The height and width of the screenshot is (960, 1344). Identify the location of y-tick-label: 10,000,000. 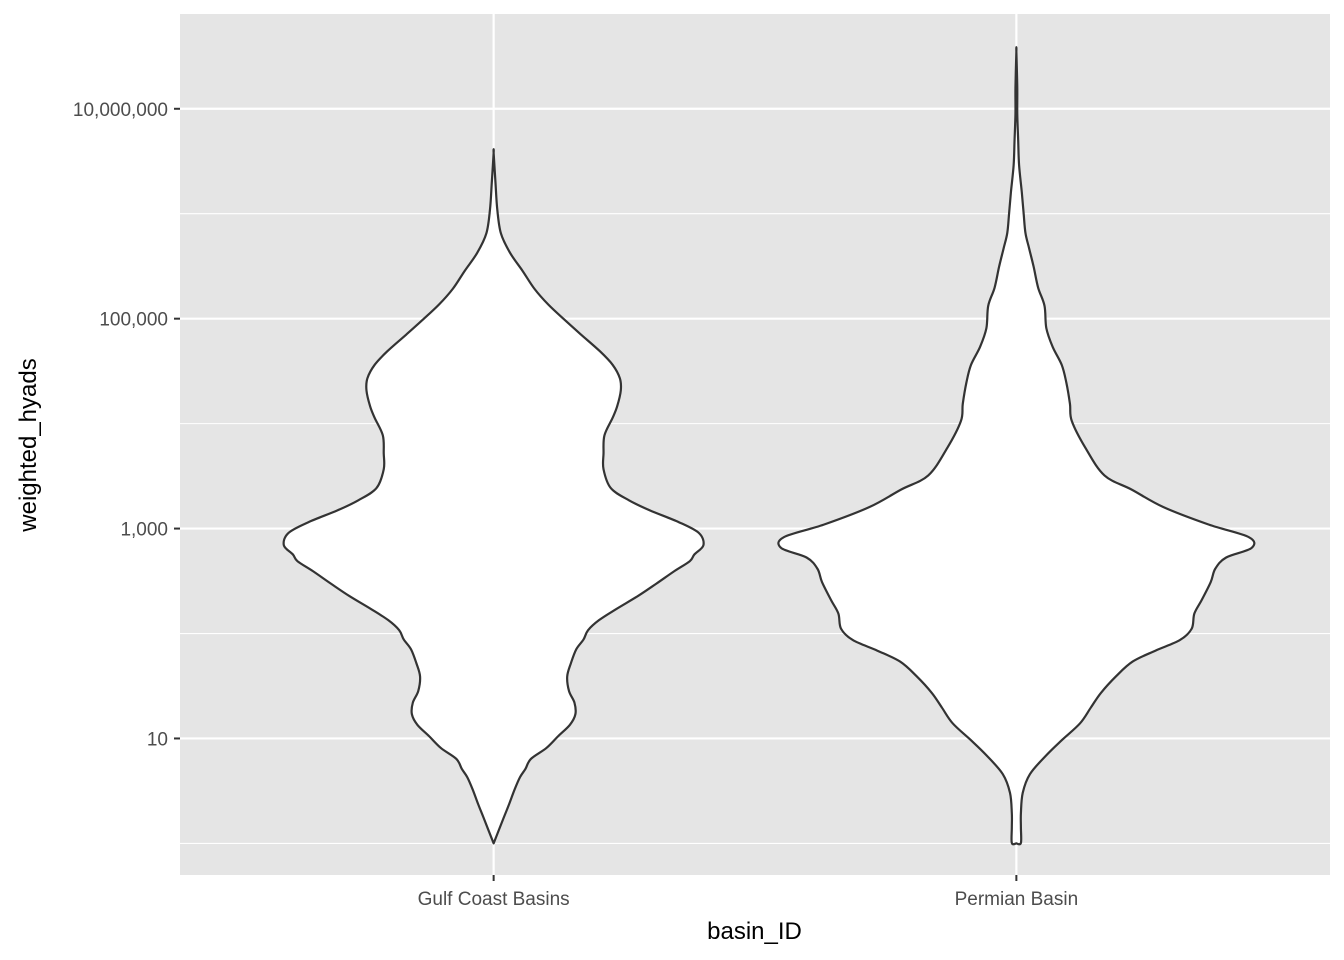
(120, 110).